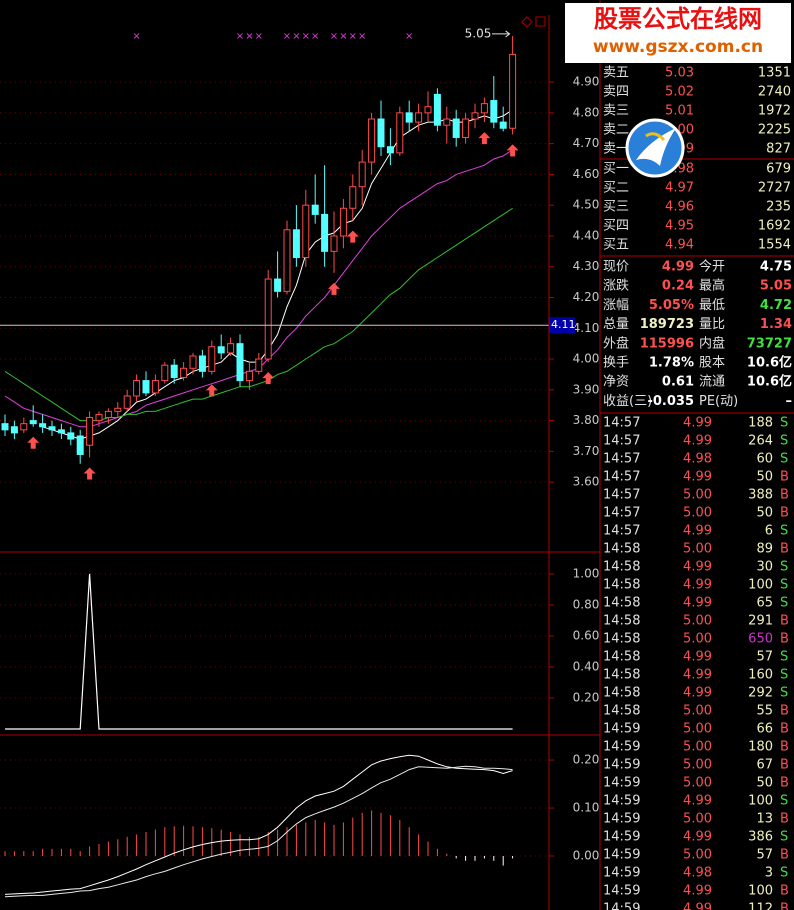  I want to click on trade-volume: 30, so click(764, 567).